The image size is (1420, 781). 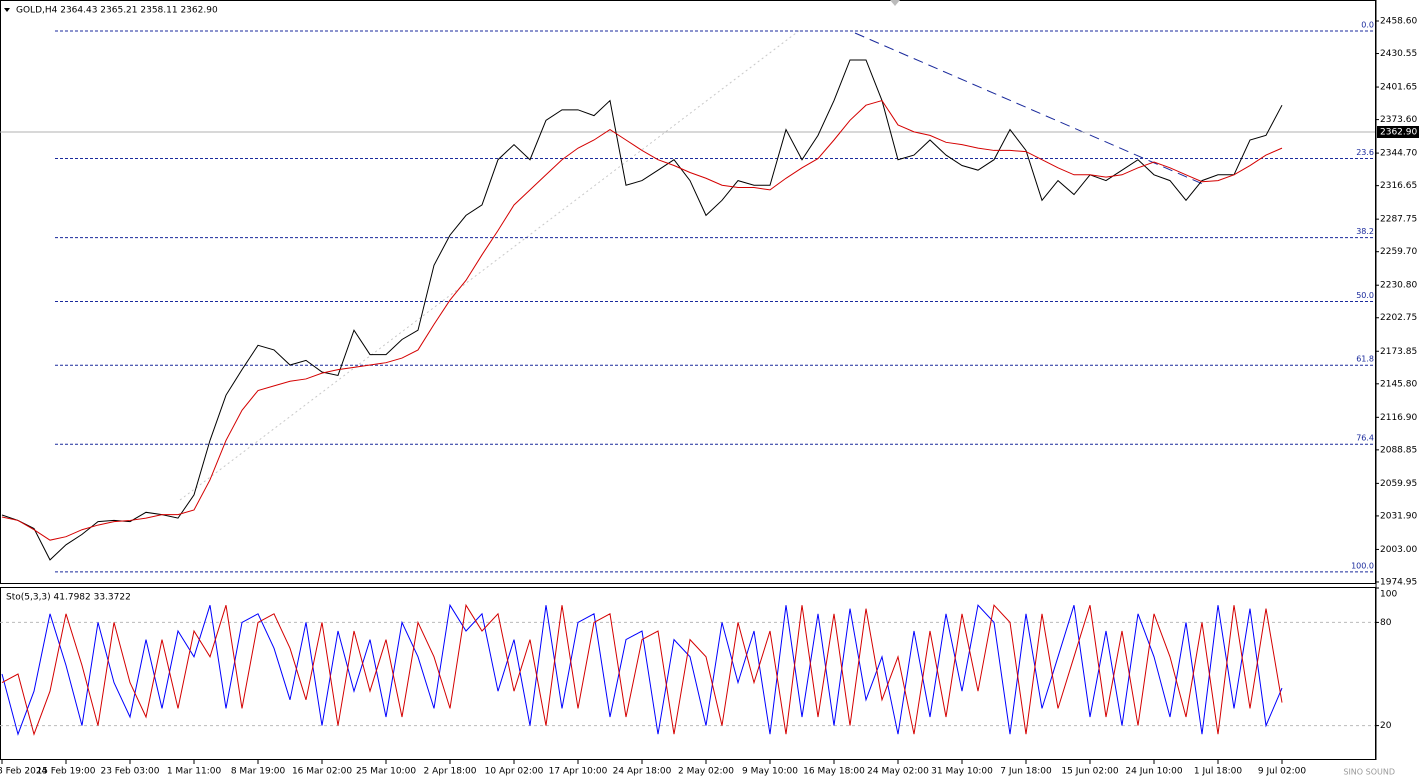 What do you see at coordinates (1026, 772) in the screenshot?
I see `x-tick-label: 7 Jun 18:00` at bounding box center [1026, 772].